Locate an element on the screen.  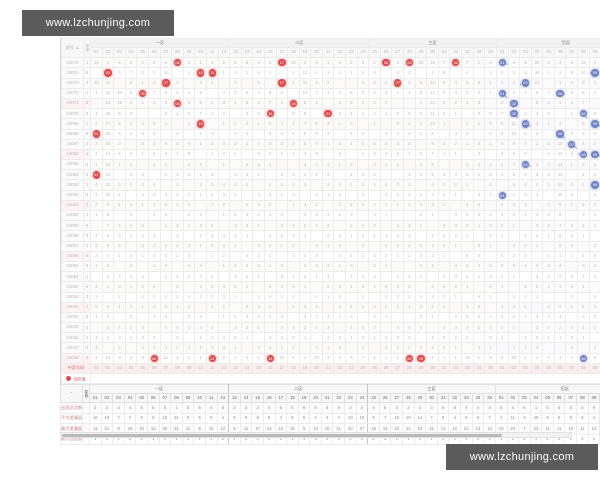
period-cell: 24050 is located at coordinates (72, 317).